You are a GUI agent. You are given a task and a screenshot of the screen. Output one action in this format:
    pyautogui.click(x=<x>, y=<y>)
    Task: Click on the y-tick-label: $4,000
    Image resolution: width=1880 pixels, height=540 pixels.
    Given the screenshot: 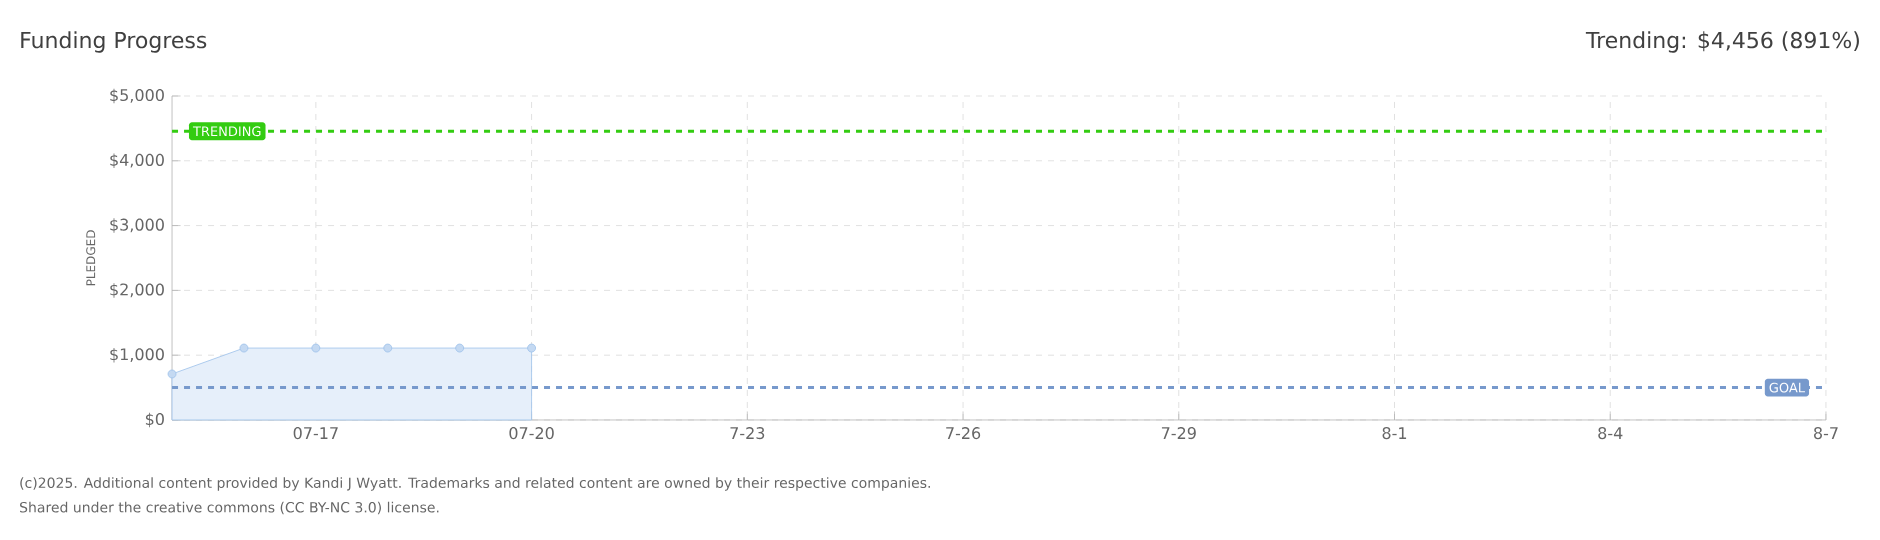 What is the action you would take?
    pyautogui.click(x=137, y=161)
    